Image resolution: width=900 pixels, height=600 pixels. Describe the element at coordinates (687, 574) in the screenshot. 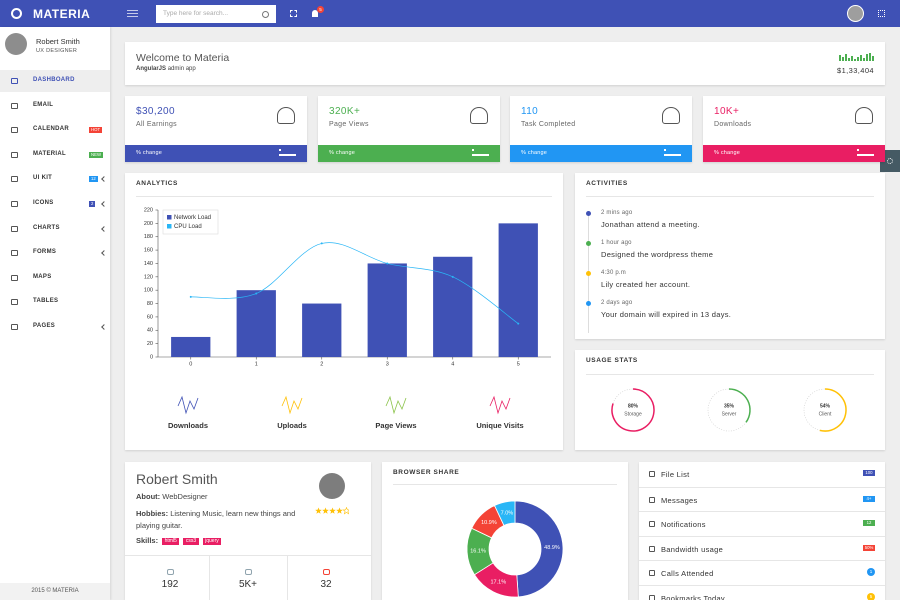

I see `link-label: Calls Attended` at that location.